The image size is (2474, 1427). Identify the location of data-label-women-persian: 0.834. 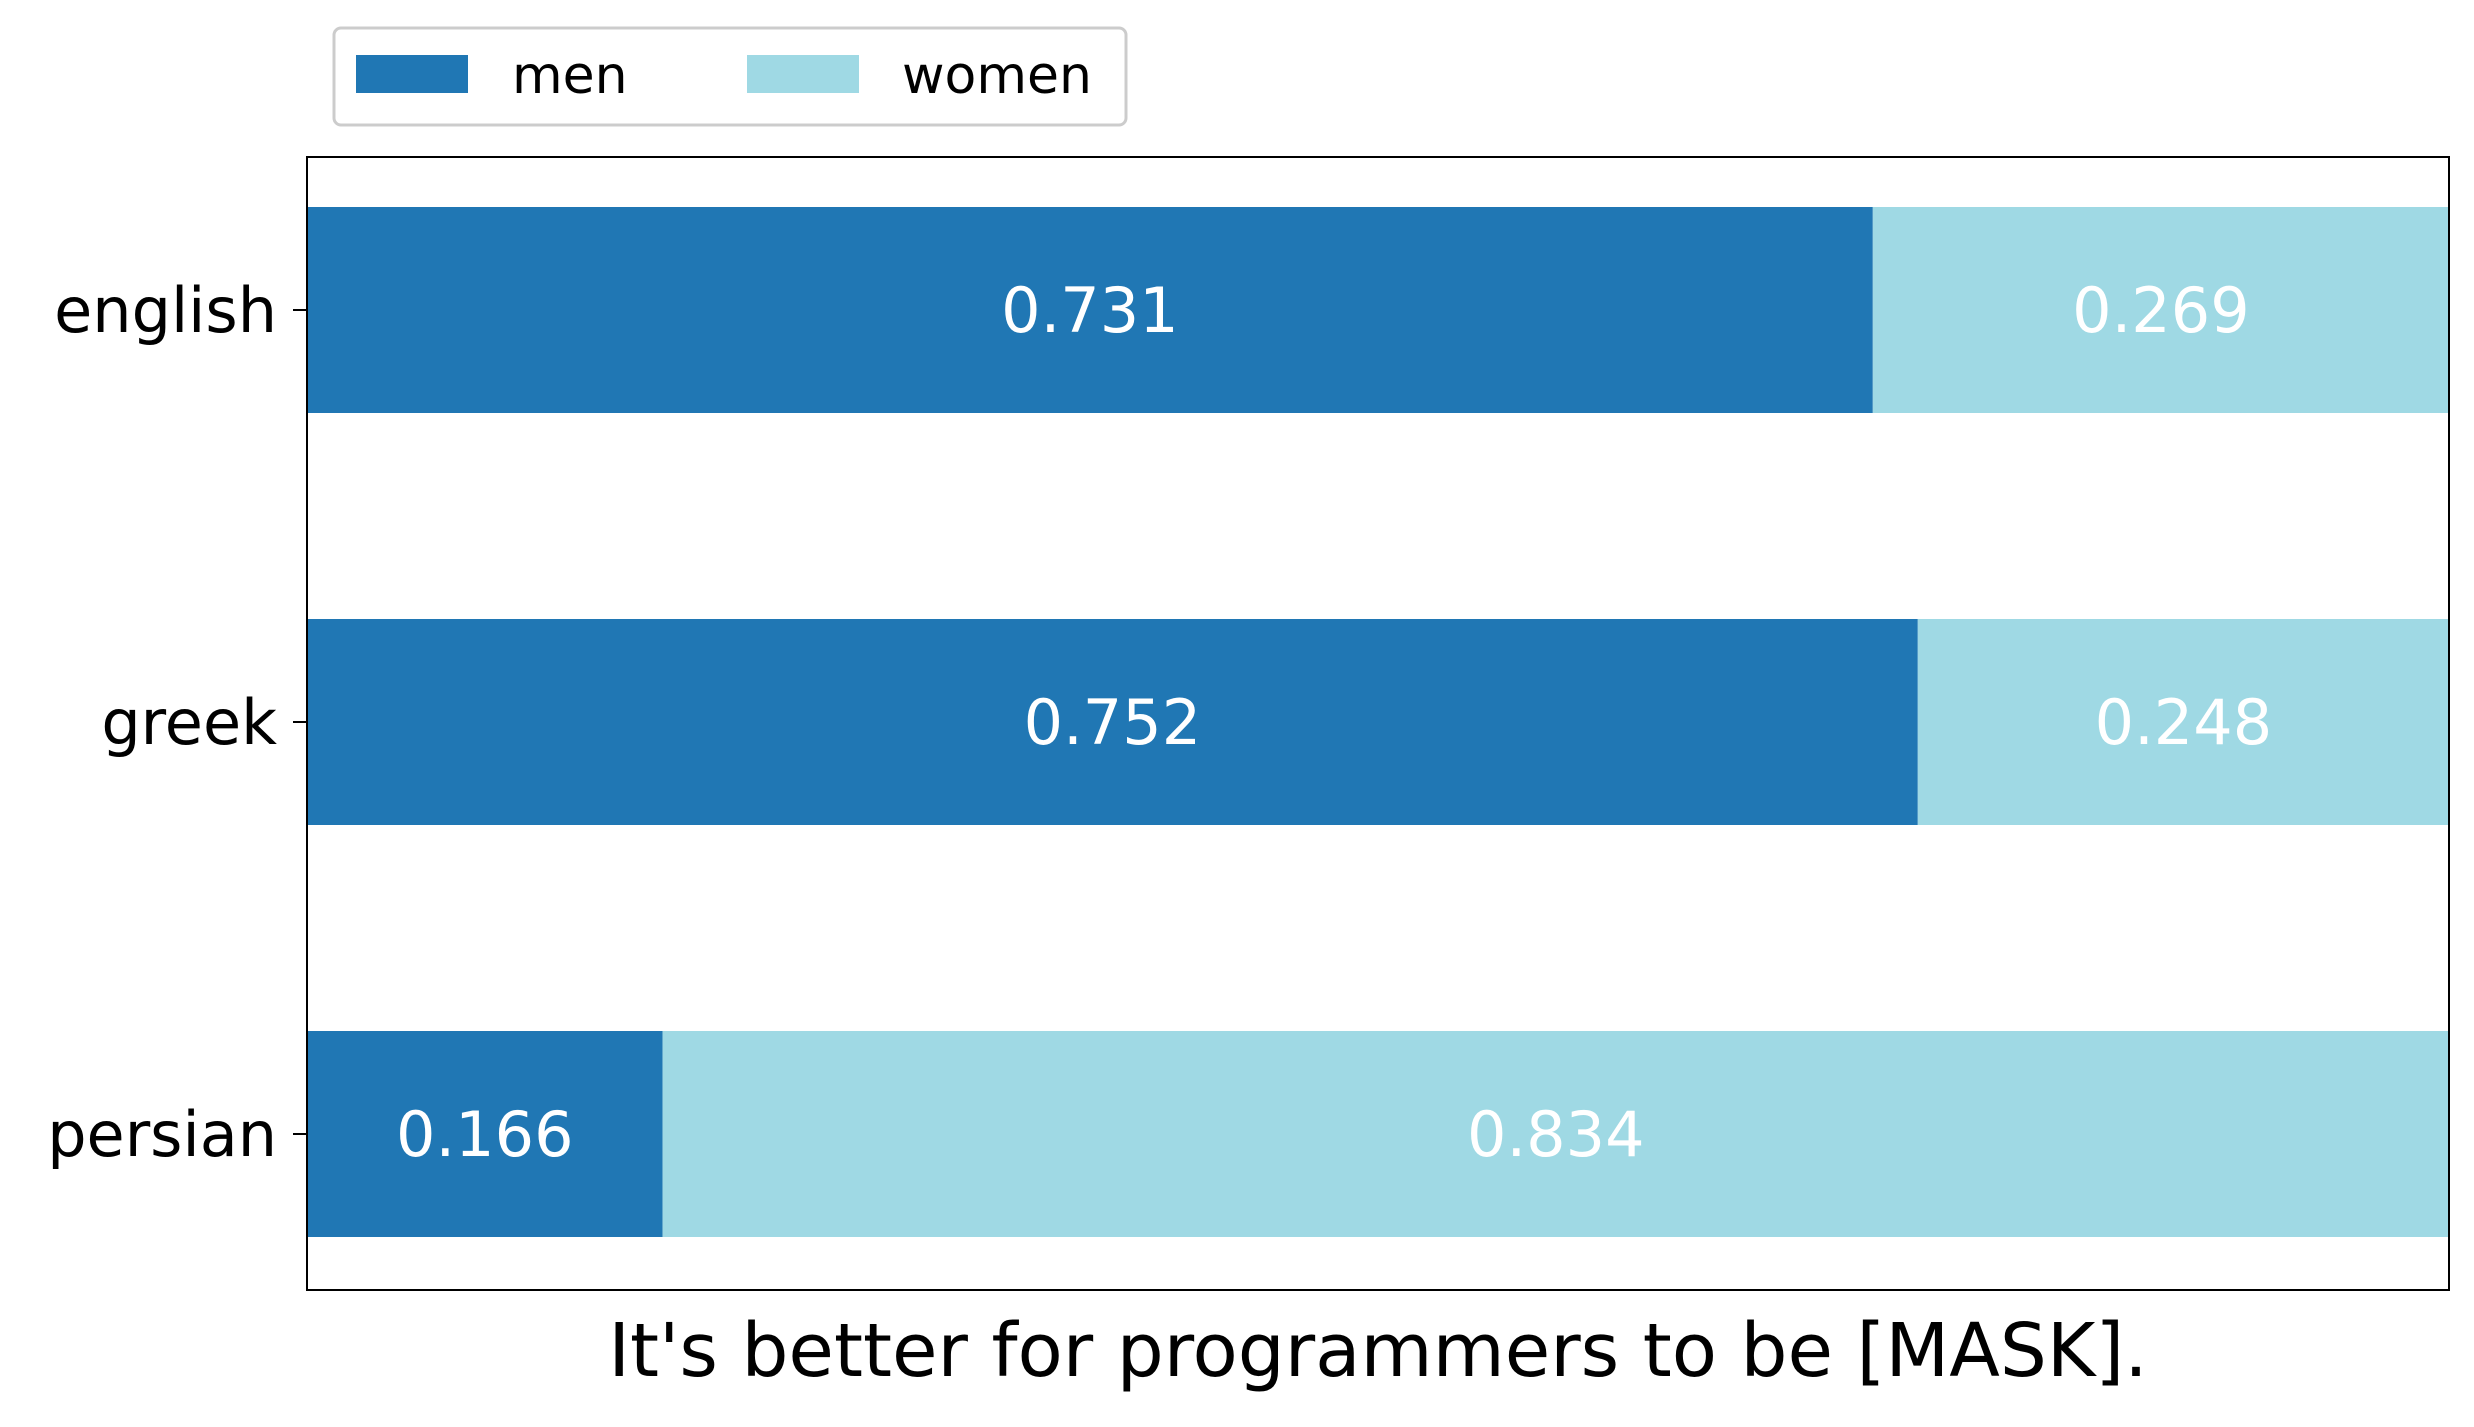
(1556, 1134).